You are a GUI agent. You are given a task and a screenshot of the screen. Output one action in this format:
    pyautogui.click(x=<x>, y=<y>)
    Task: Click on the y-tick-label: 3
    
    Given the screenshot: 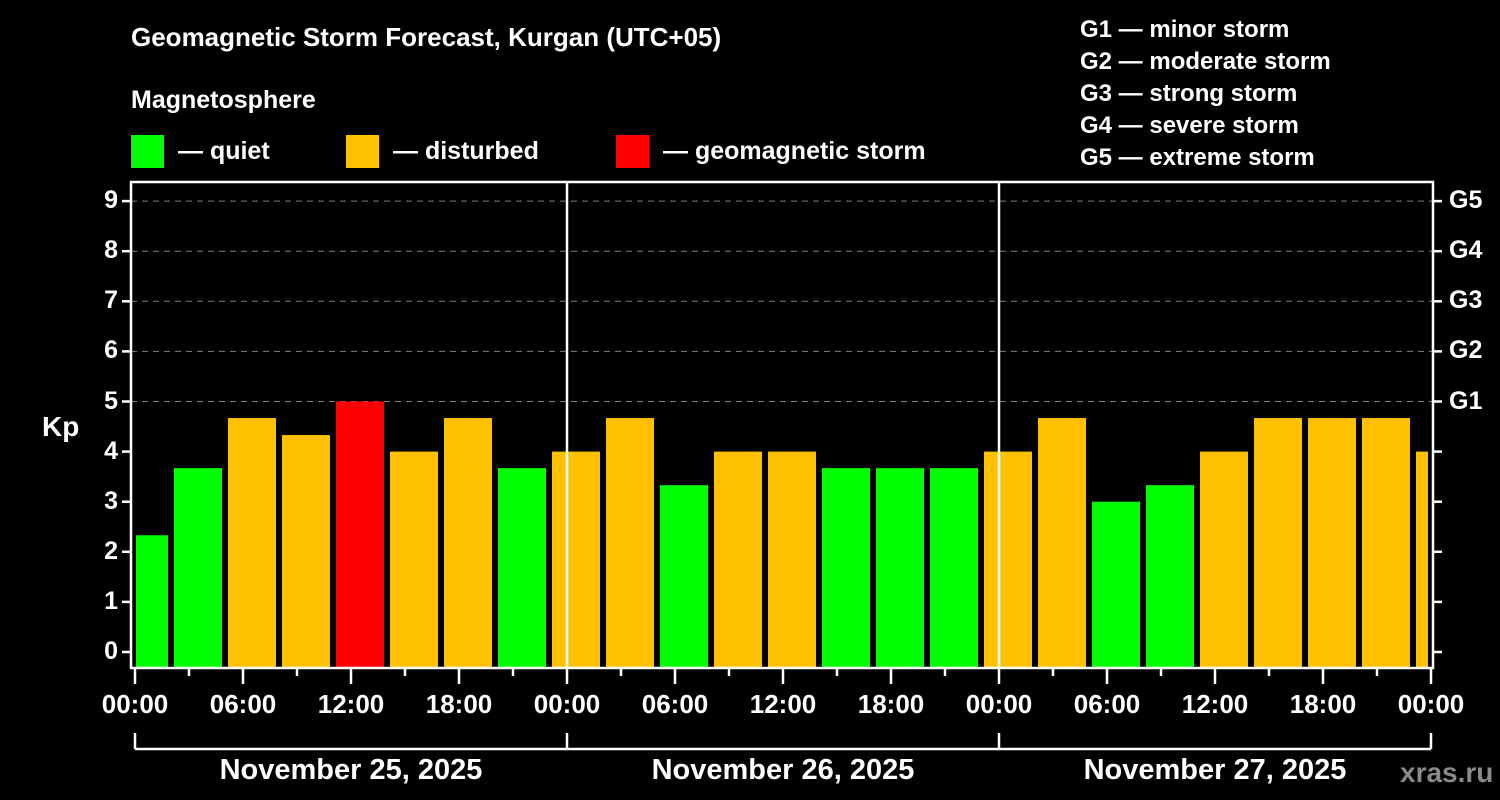 What is the action you would take?
    pyautogui.click(x=111, y=500)
    